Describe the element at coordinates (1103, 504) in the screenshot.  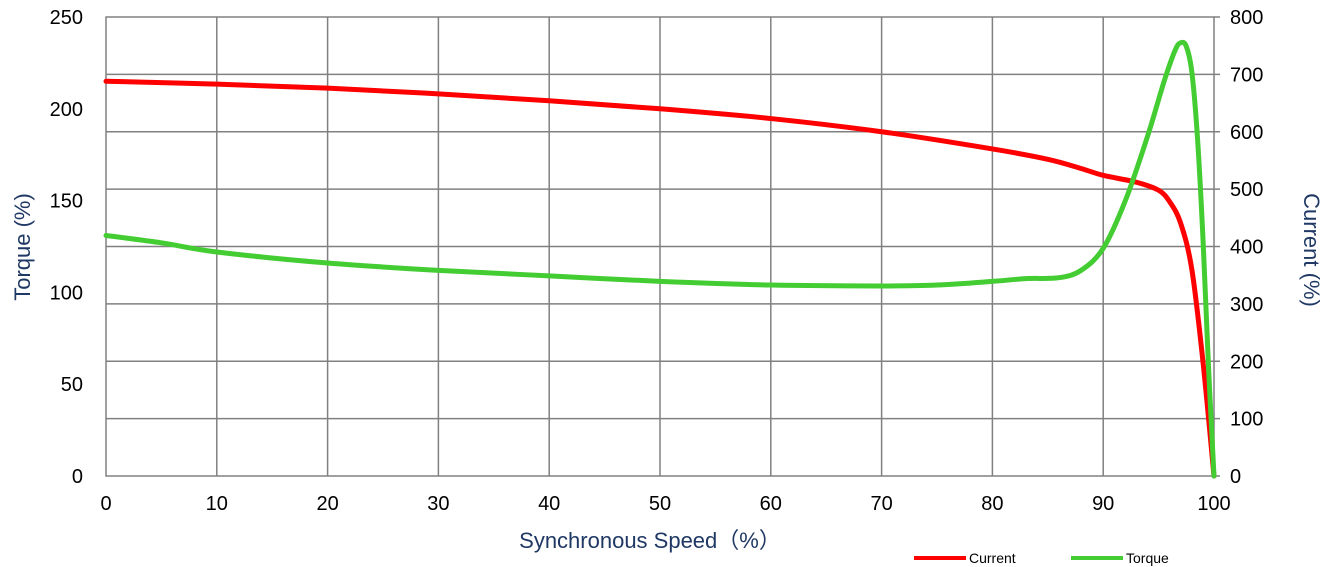
I see `x-tick-label: 90` at that location.